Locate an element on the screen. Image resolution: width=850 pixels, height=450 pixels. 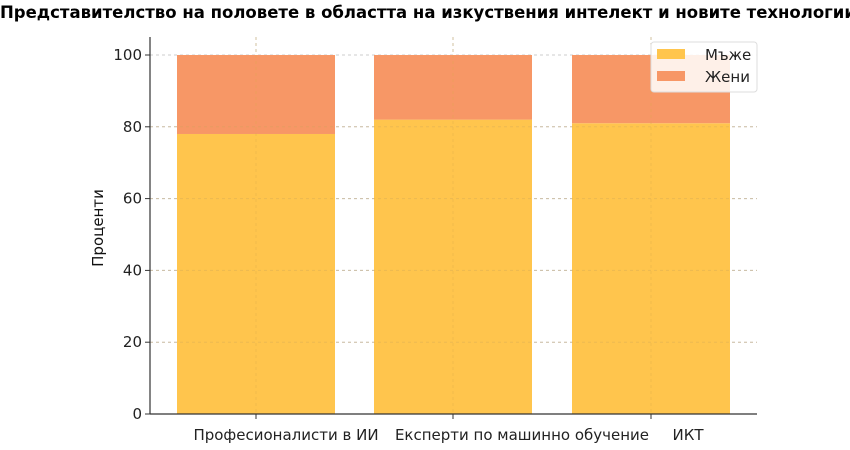
y-tick-label: 100 is located at coordinates (127, 55).